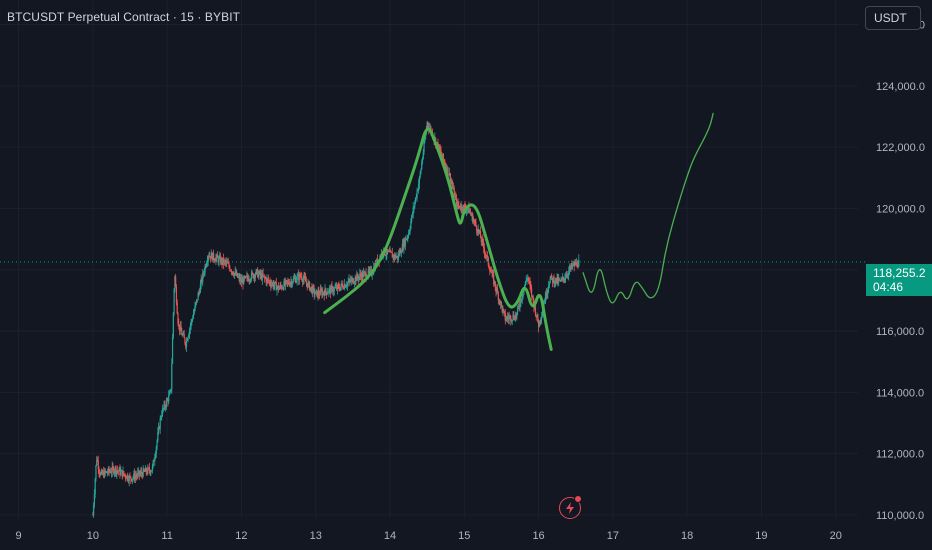 This screenshot has height=550, width=932. I want to click on currency-button: USDT, so click(893, 18).